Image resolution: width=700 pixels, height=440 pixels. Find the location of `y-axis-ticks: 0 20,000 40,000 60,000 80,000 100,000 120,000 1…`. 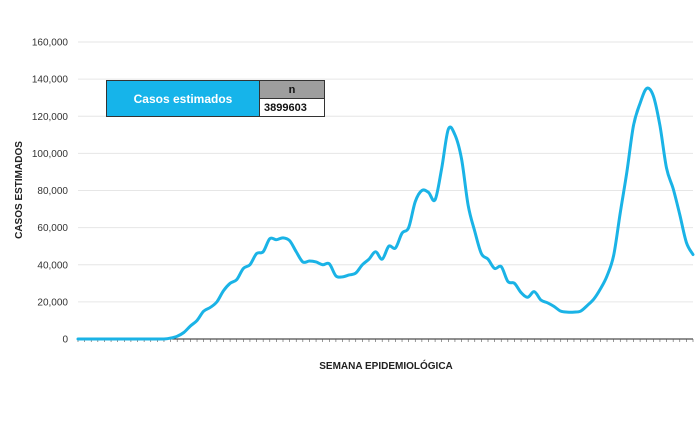

y-axis-ticks: 0 20,000 40,000 60,000 80,000 100,000 120,000 1… is located at coordinates (50, 192).